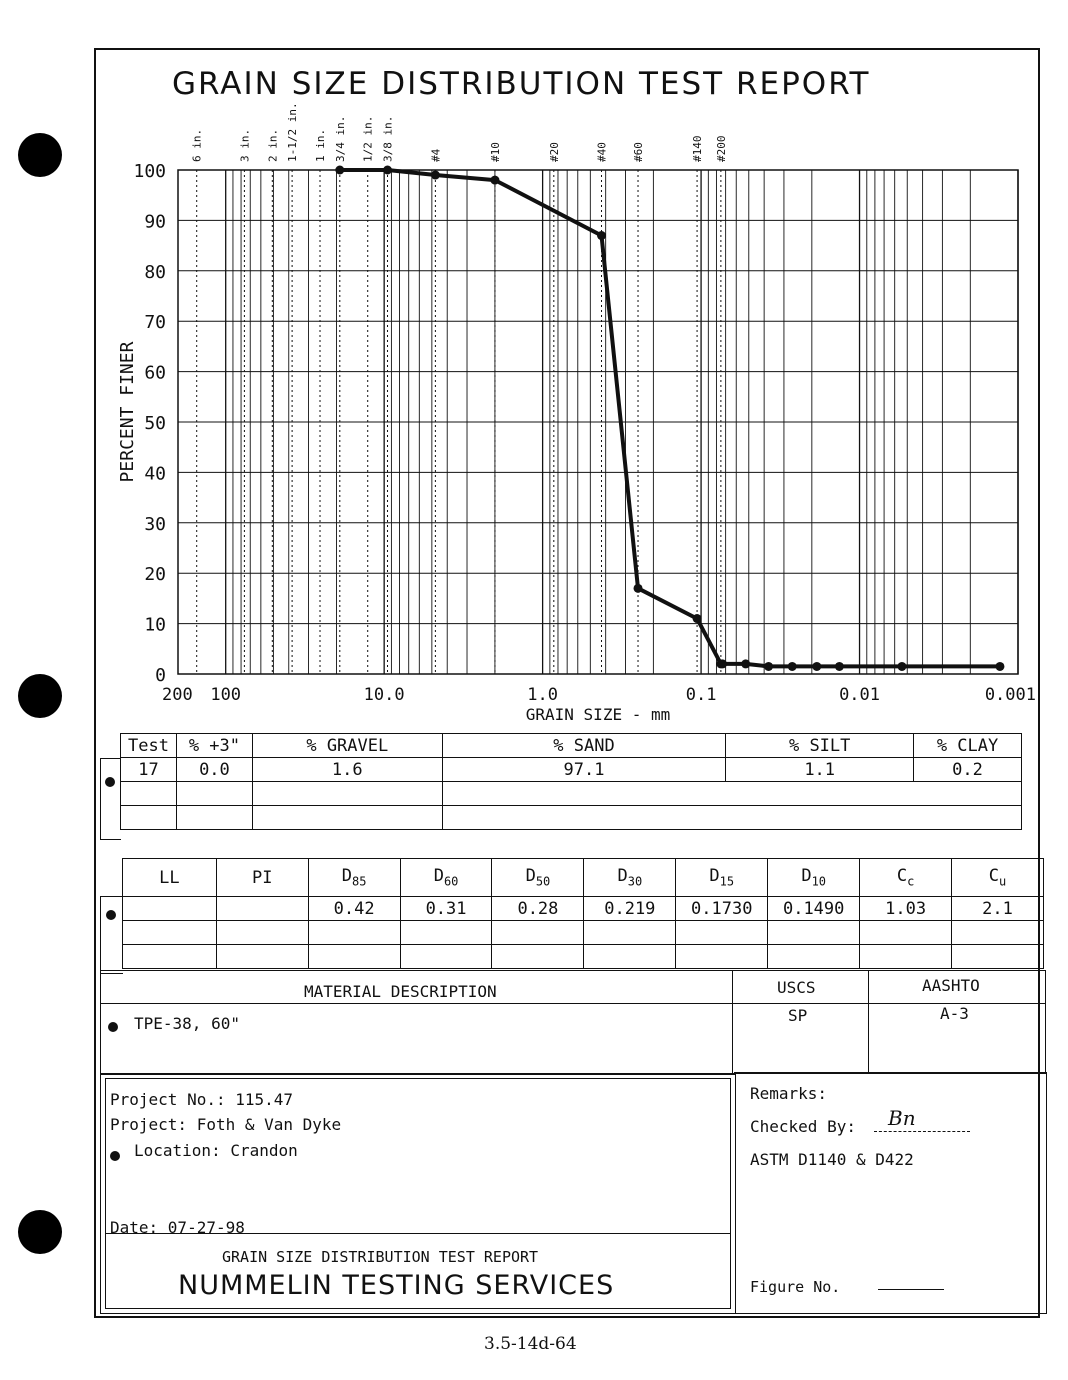  I want to click on sieve-label: #10, so click(495, 152).